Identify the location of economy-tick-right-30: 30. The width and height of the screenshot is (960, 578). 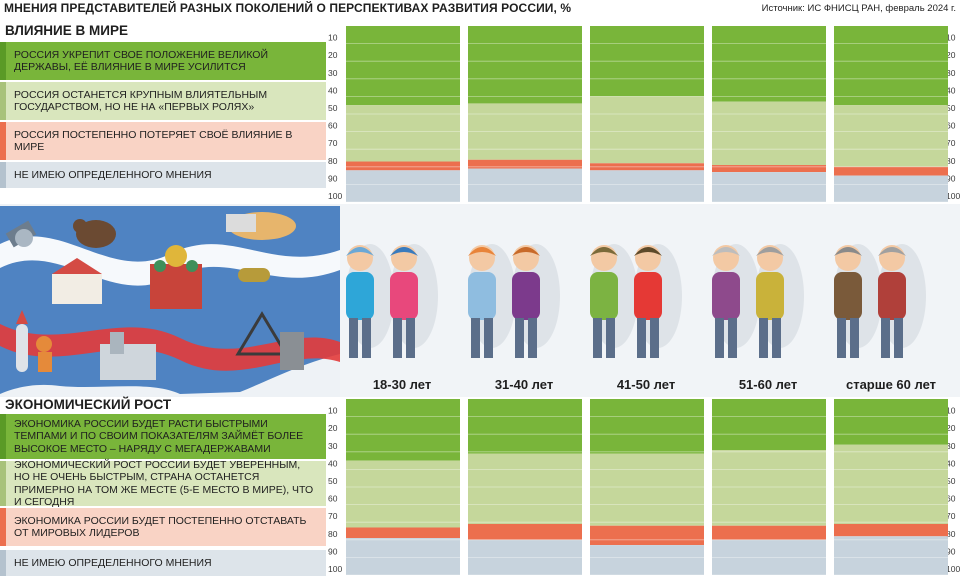
(951, 446).